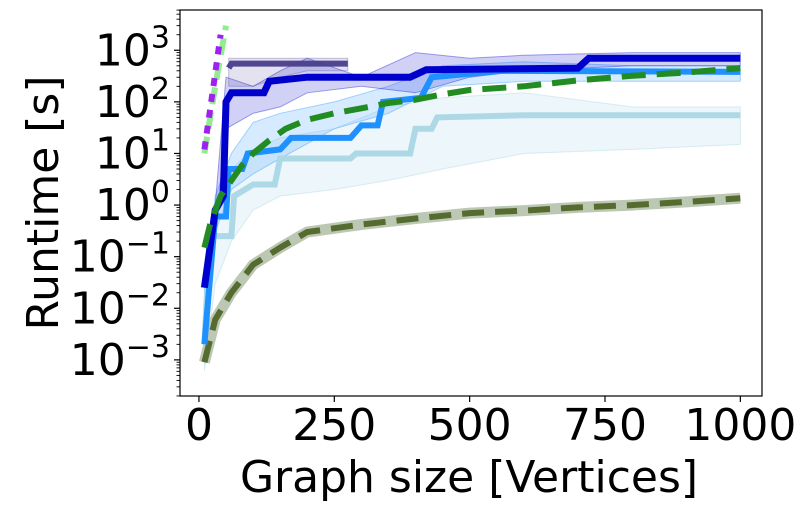 This screenshot has width=795, height=505. What do you see at coordinates (132, 48) in the screenshot?
I see `y-tick-label: 10³` at bounding box center [132, 48].